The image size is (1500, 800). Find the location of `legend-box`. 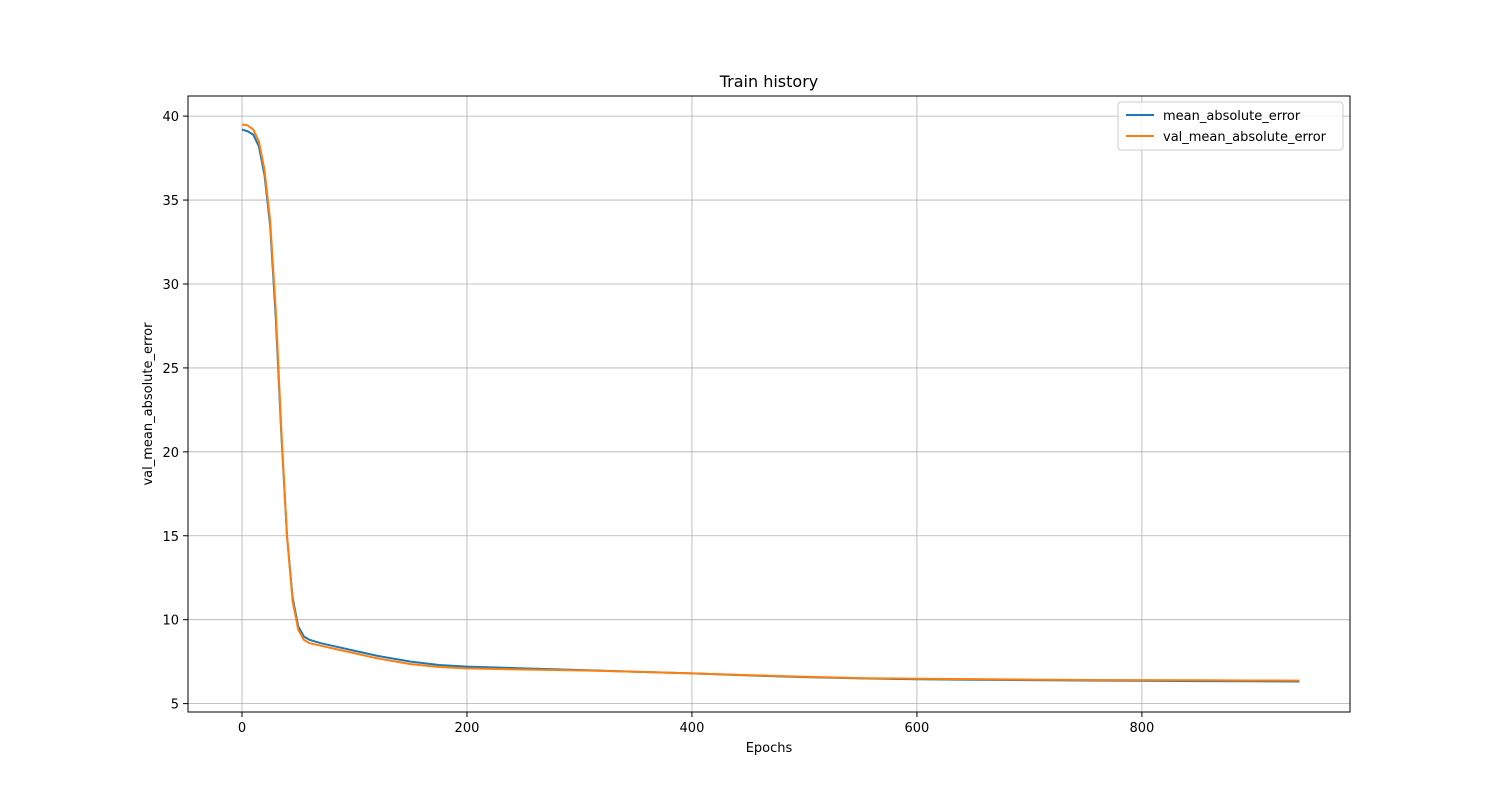

legend-box is located at coordinates (1230, 126).